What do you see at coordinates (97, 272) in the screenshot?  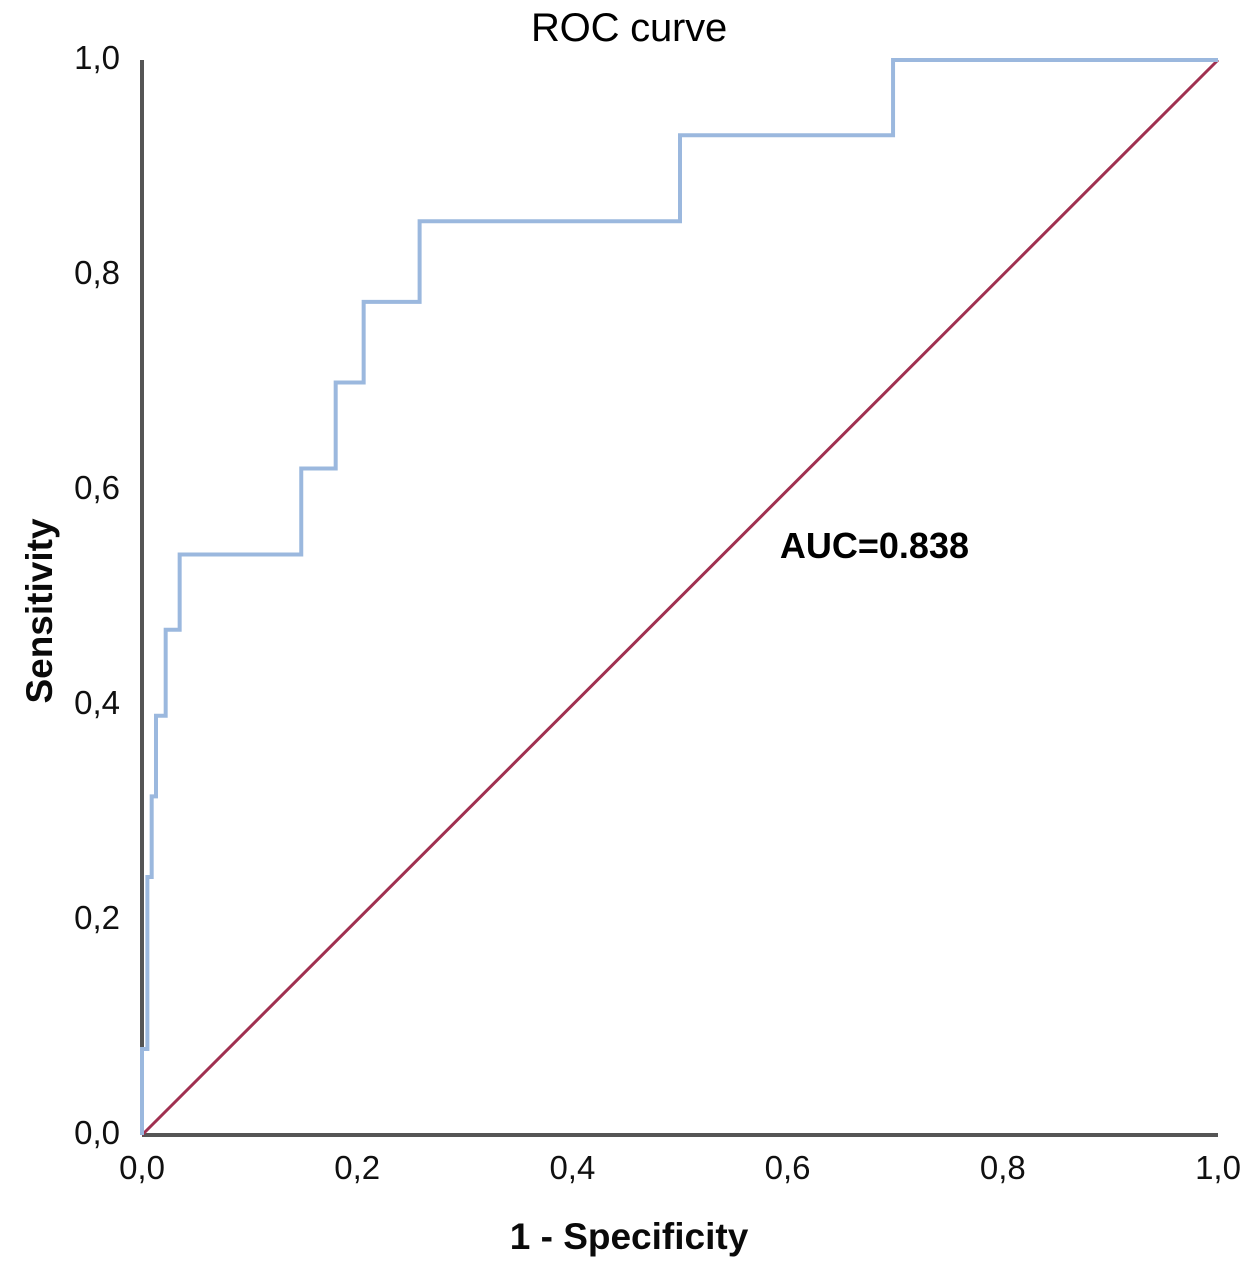 I see `y-tick-label: 0,8` at bounding box center [97, 272].